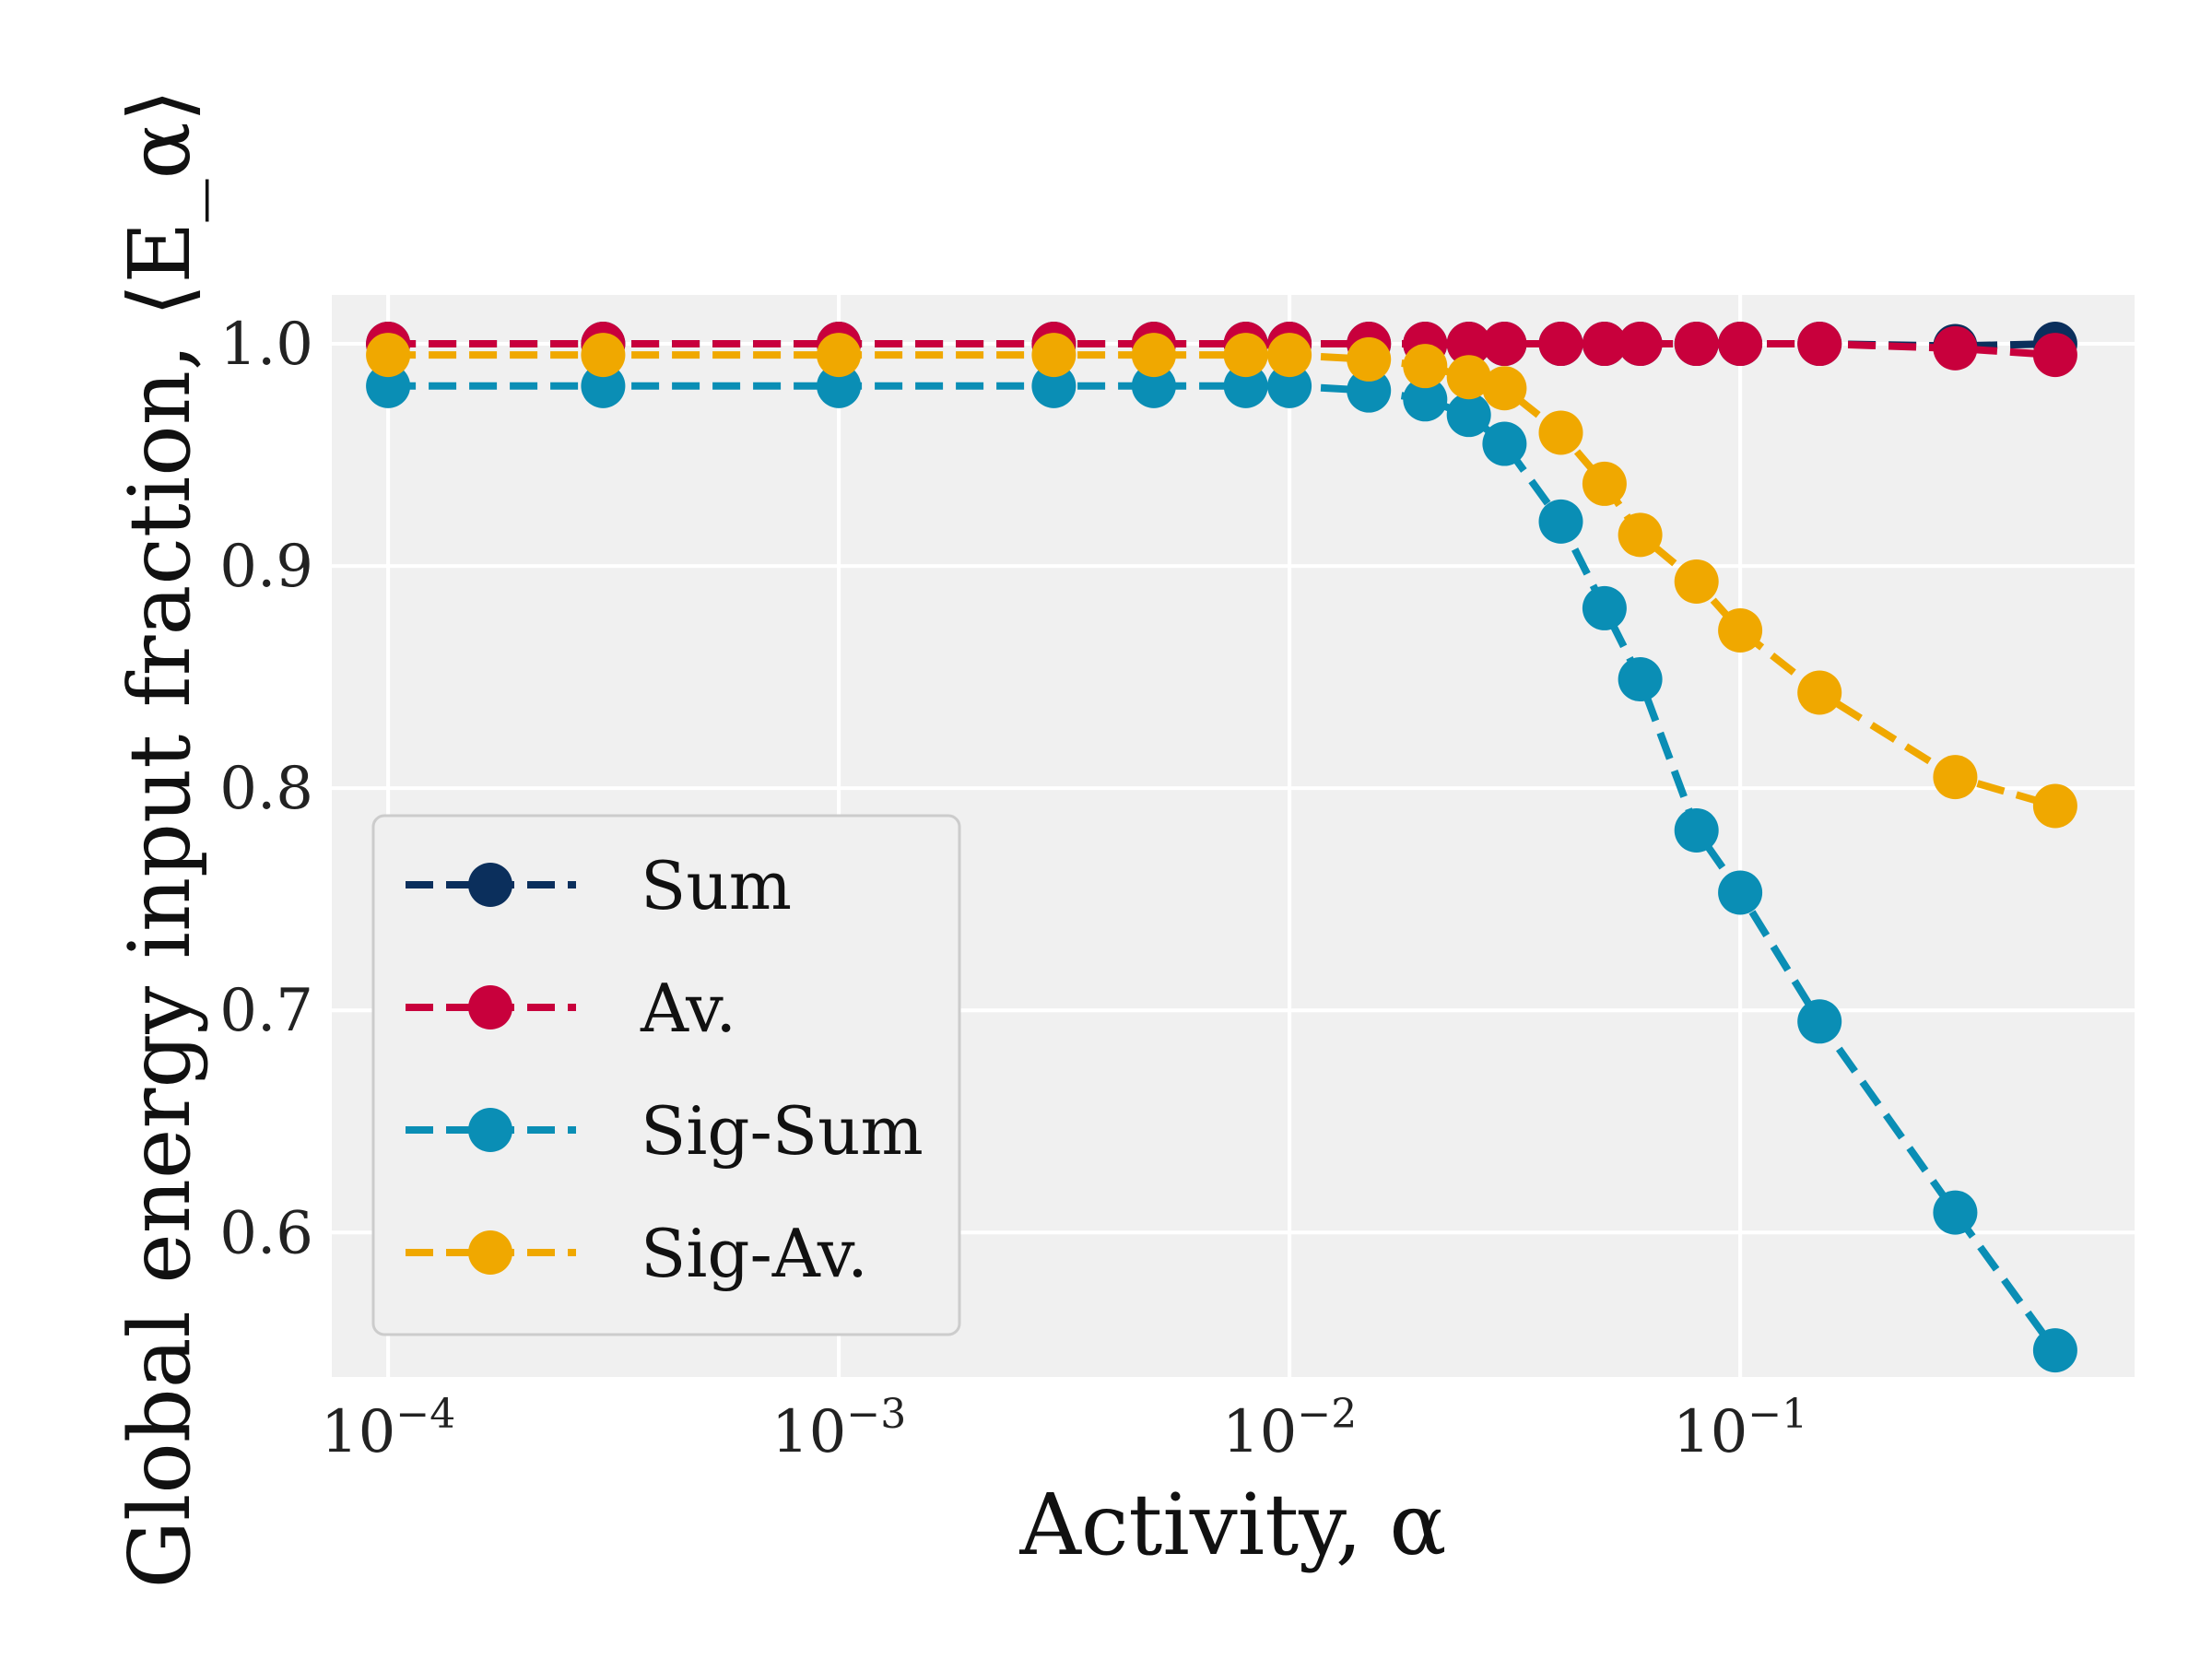 The image size is (2212, 1659). What do you see at coordinates (782, 1131) in the screenshot?
I see `legend-label-sig-sum: Sig-Sum` at bounding box center [782, 1131].